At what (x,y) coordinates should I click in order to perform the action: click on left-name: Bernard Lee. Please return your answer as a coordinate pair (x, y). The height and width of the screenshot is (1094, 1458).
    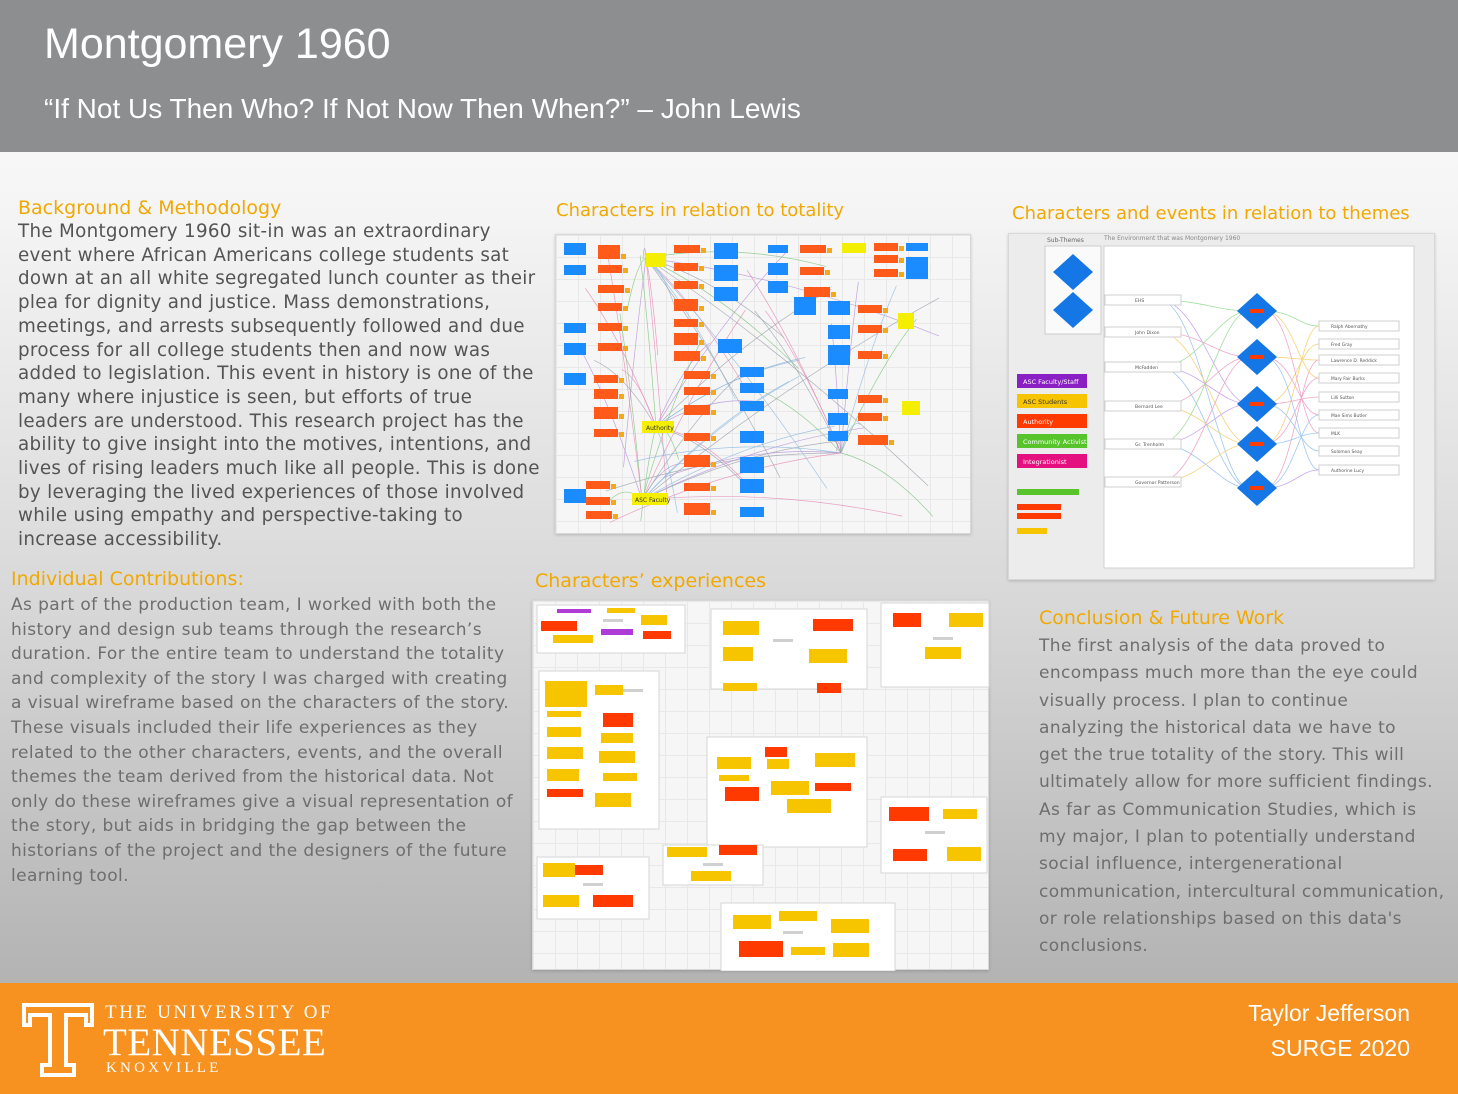
    Looking at the image, I should click on (1149, 407).